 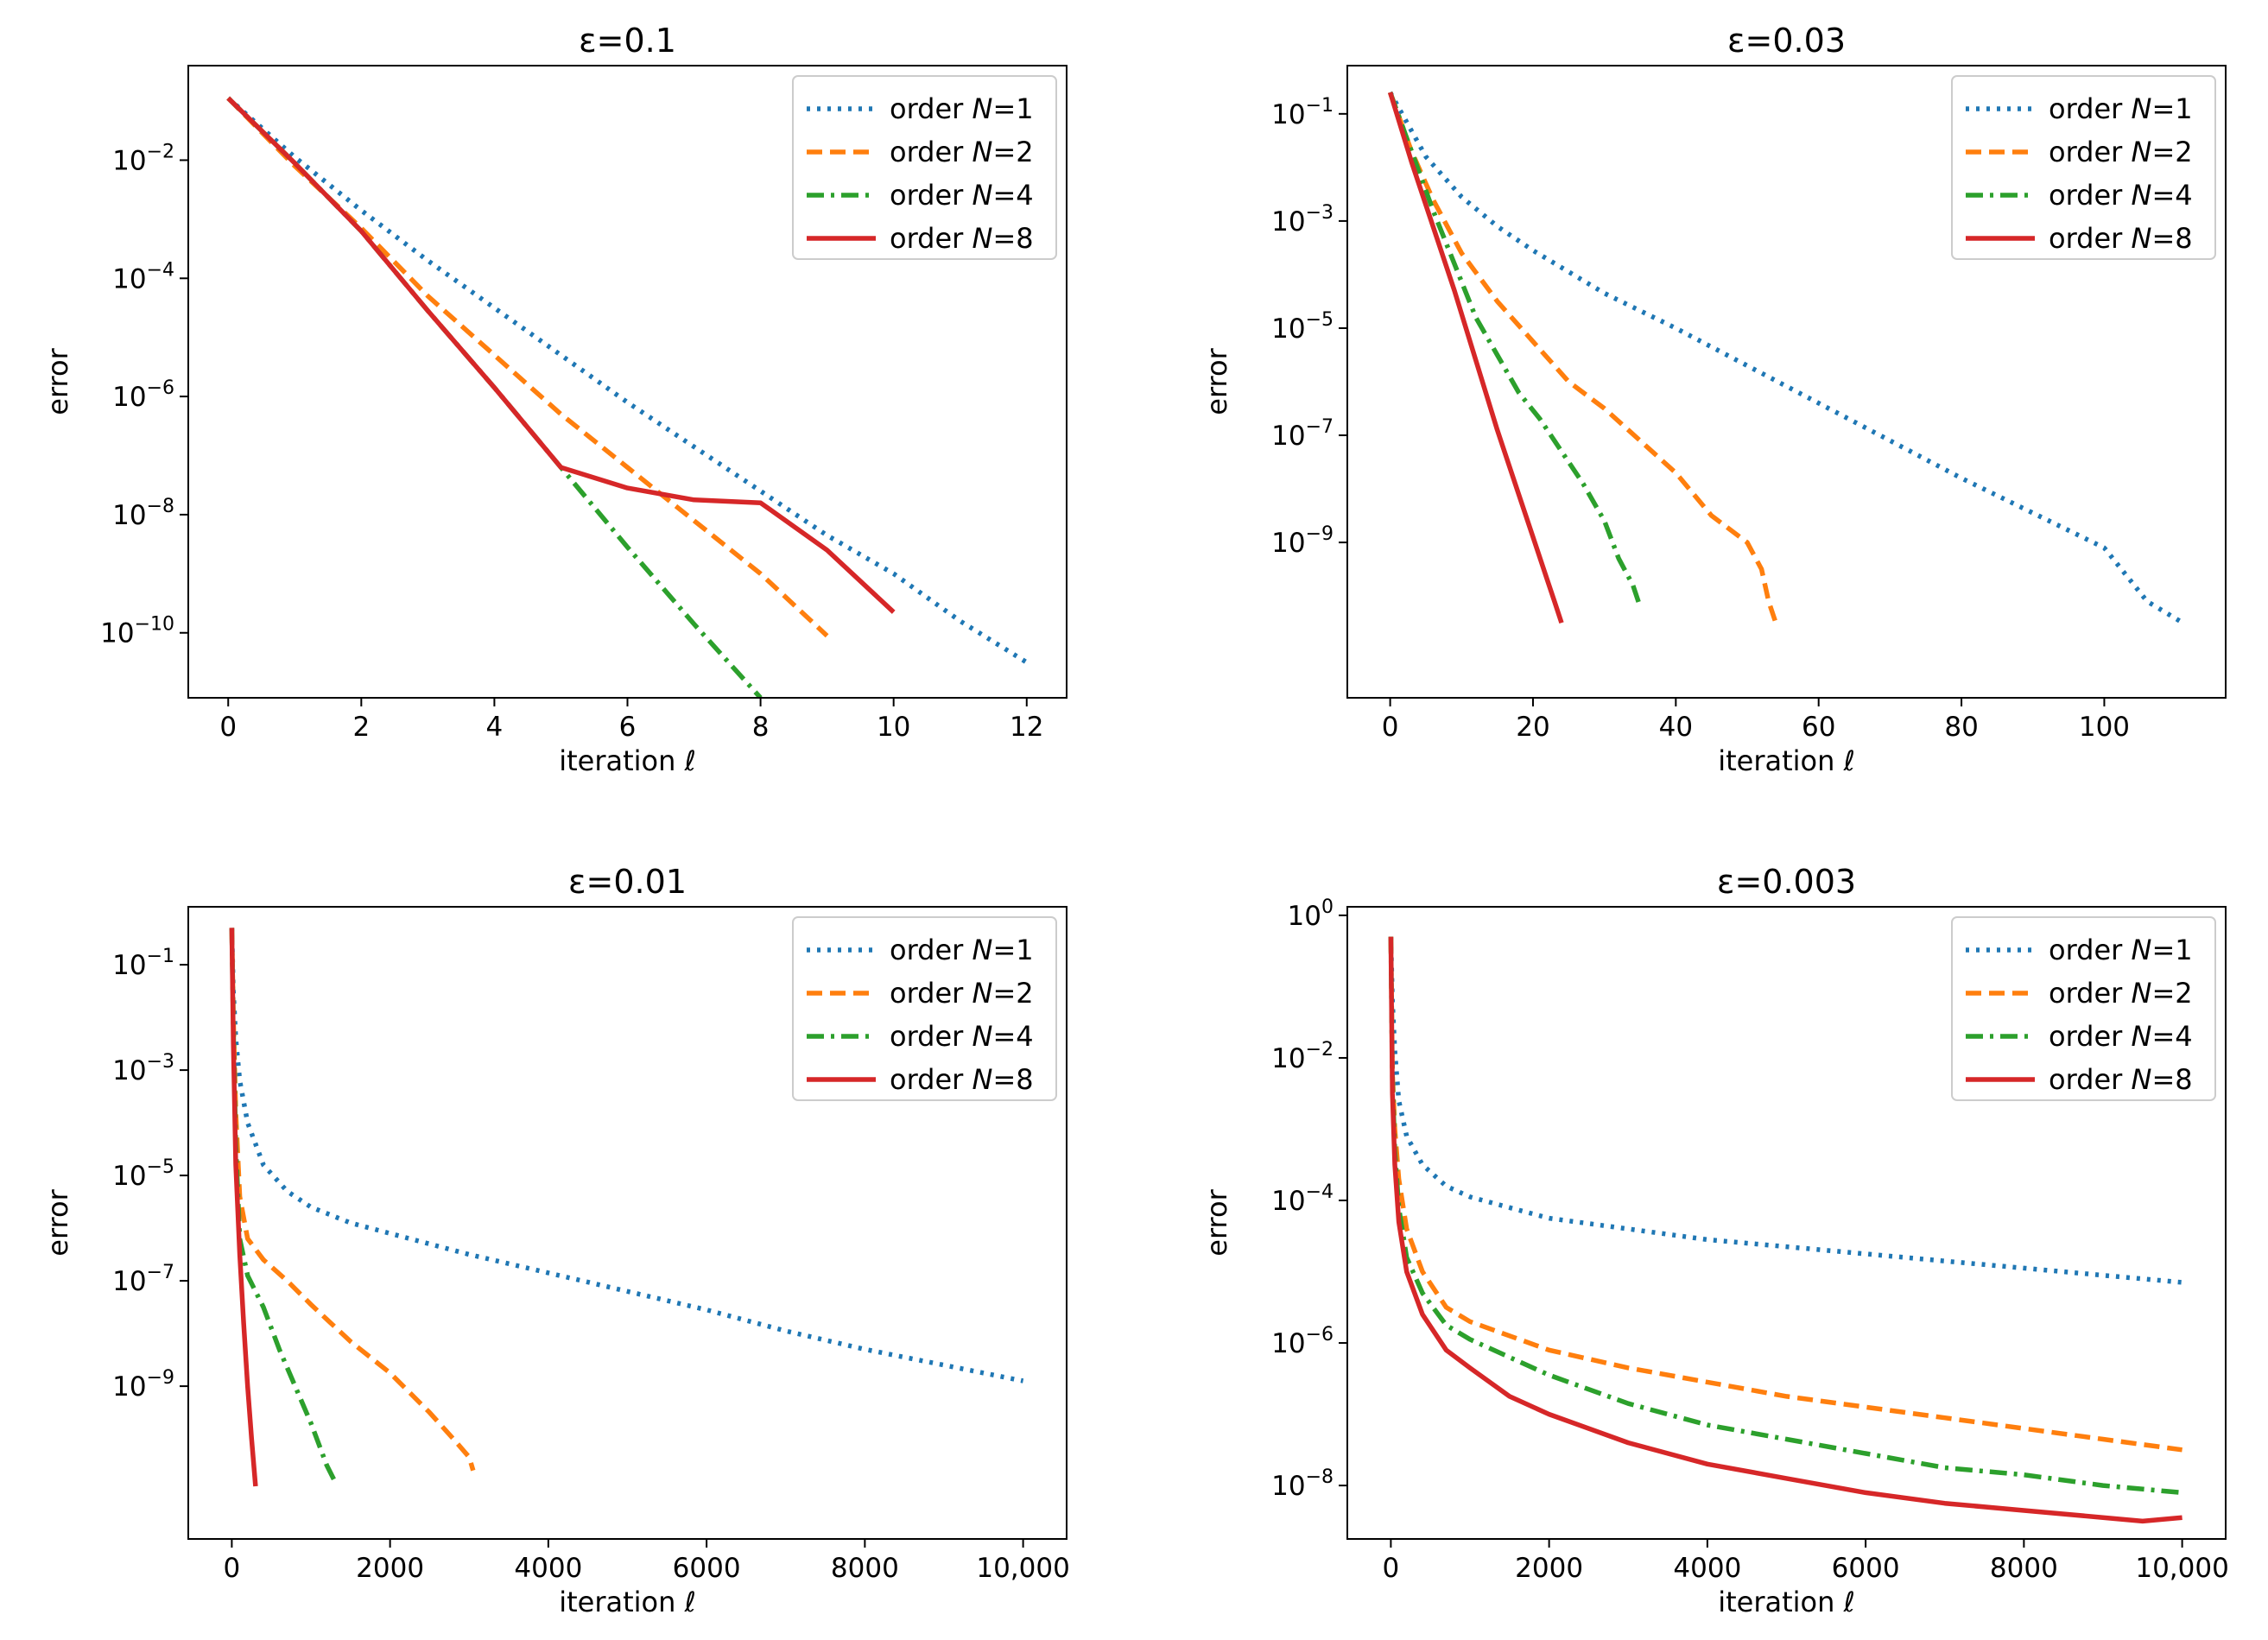 What do you see at coordinates (1026, 727) in the screenshot?
I see `x-tick-label: 12` at bounding box center [1026, 727].